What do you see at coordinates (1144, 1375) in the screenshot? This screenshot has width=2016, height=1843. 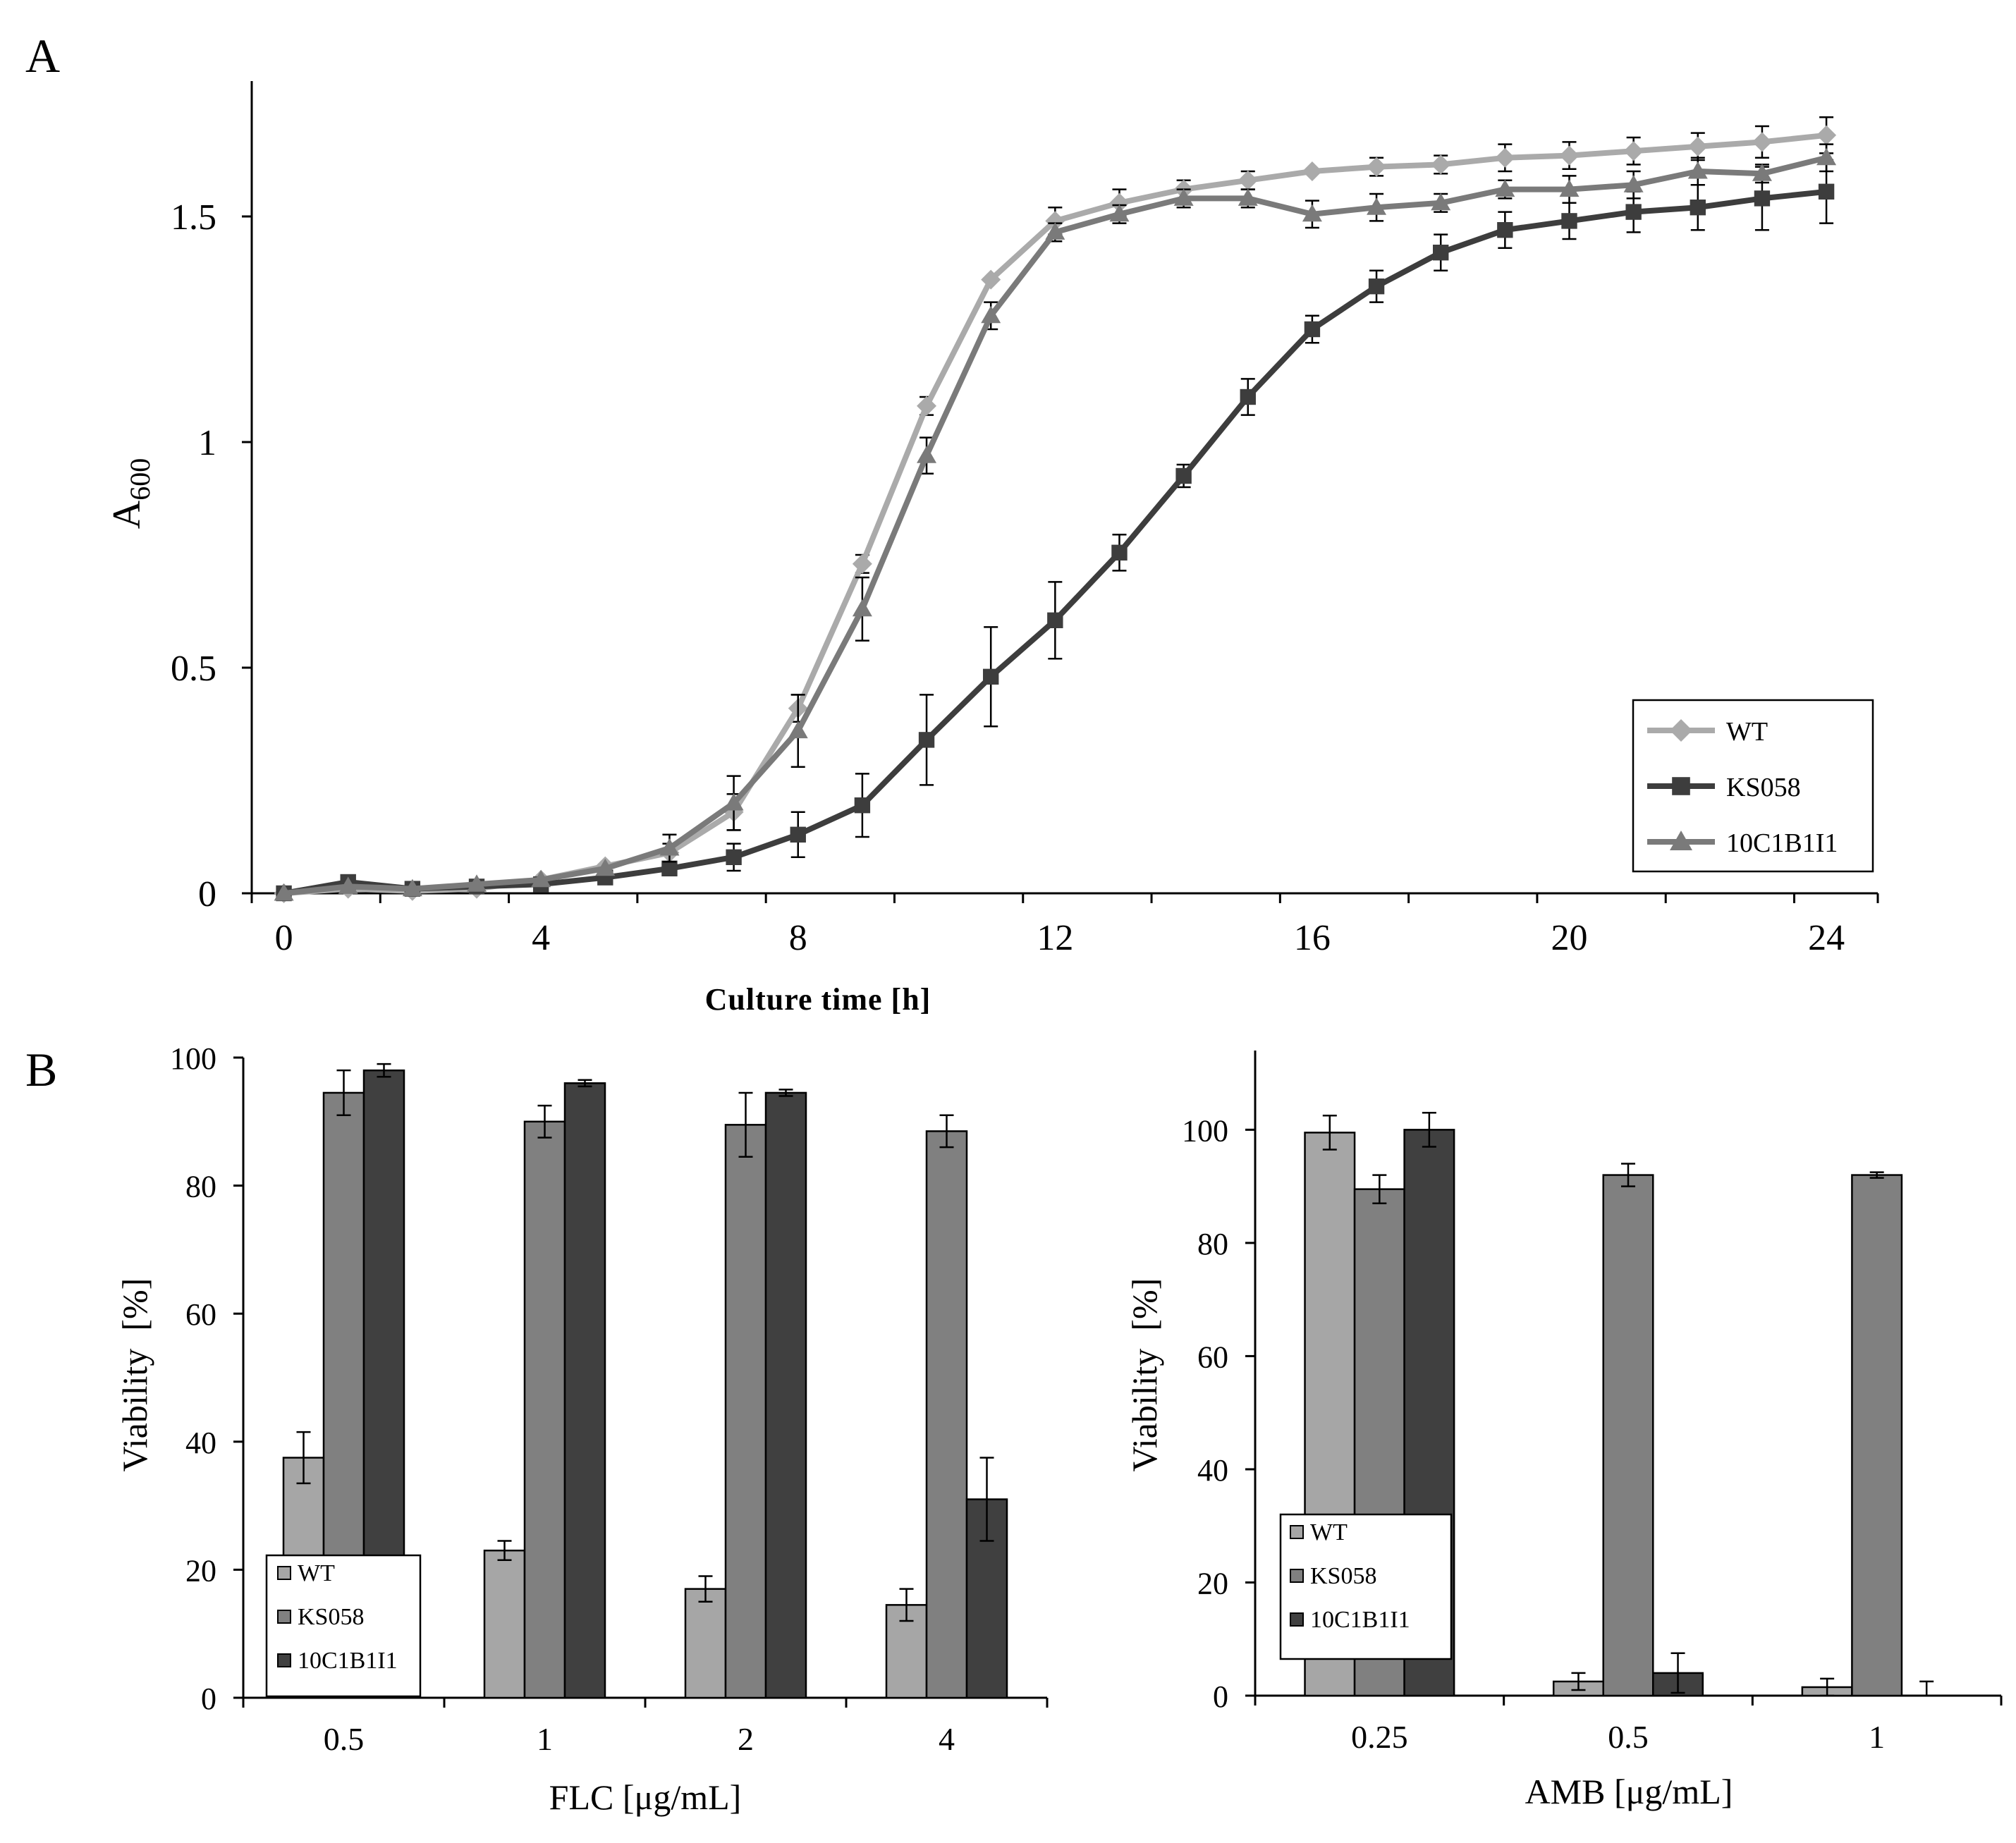 I see `amb-y-axis-label: Viability [%]` at bounding box center [1144, 1375].